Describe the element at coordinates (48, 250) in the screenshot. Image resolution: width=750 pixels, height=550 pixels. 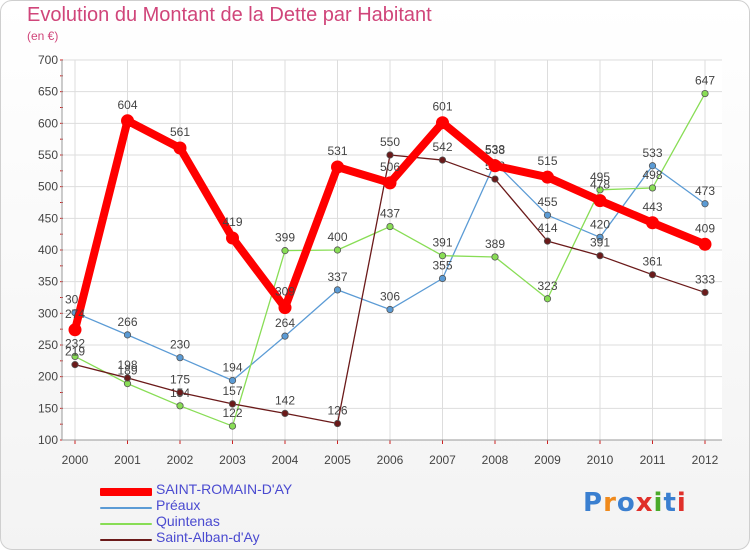
I see `y-tick-label: 400` at that location.